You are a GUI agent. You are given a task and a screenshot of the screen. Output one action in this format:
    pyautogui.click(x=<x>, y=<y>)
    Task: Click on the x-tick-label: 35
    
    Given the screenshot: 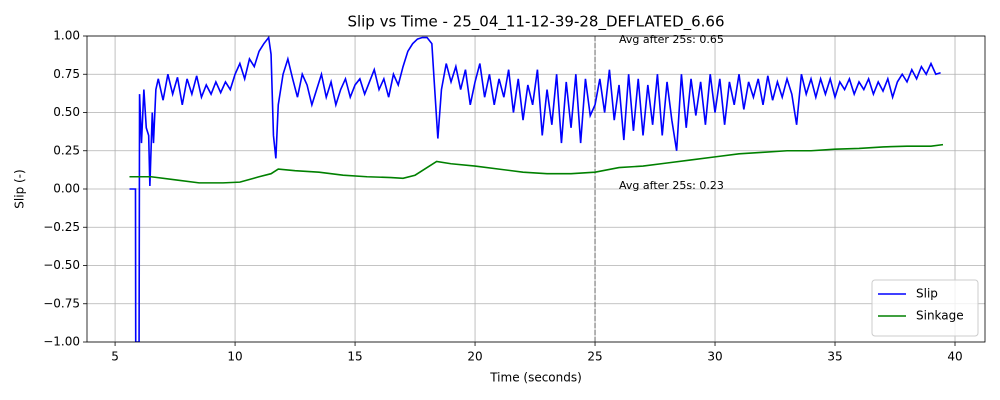 What is the action you would take?
    pyautogui.click(x=834, y=357)
    